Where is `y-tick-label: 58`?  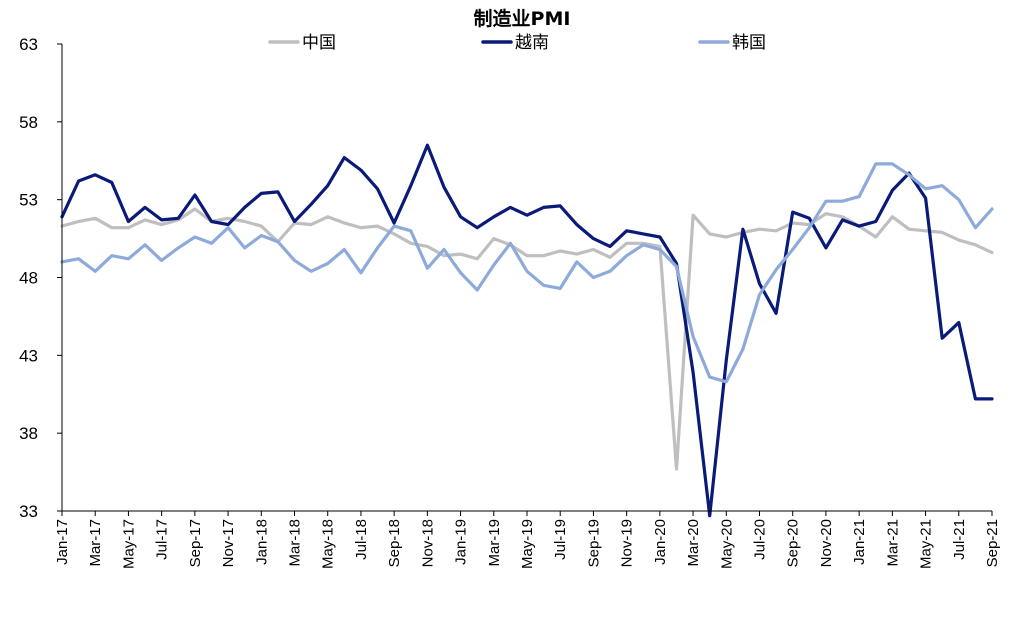 y-tick-label: 58 is located at coordinates (28, 122).